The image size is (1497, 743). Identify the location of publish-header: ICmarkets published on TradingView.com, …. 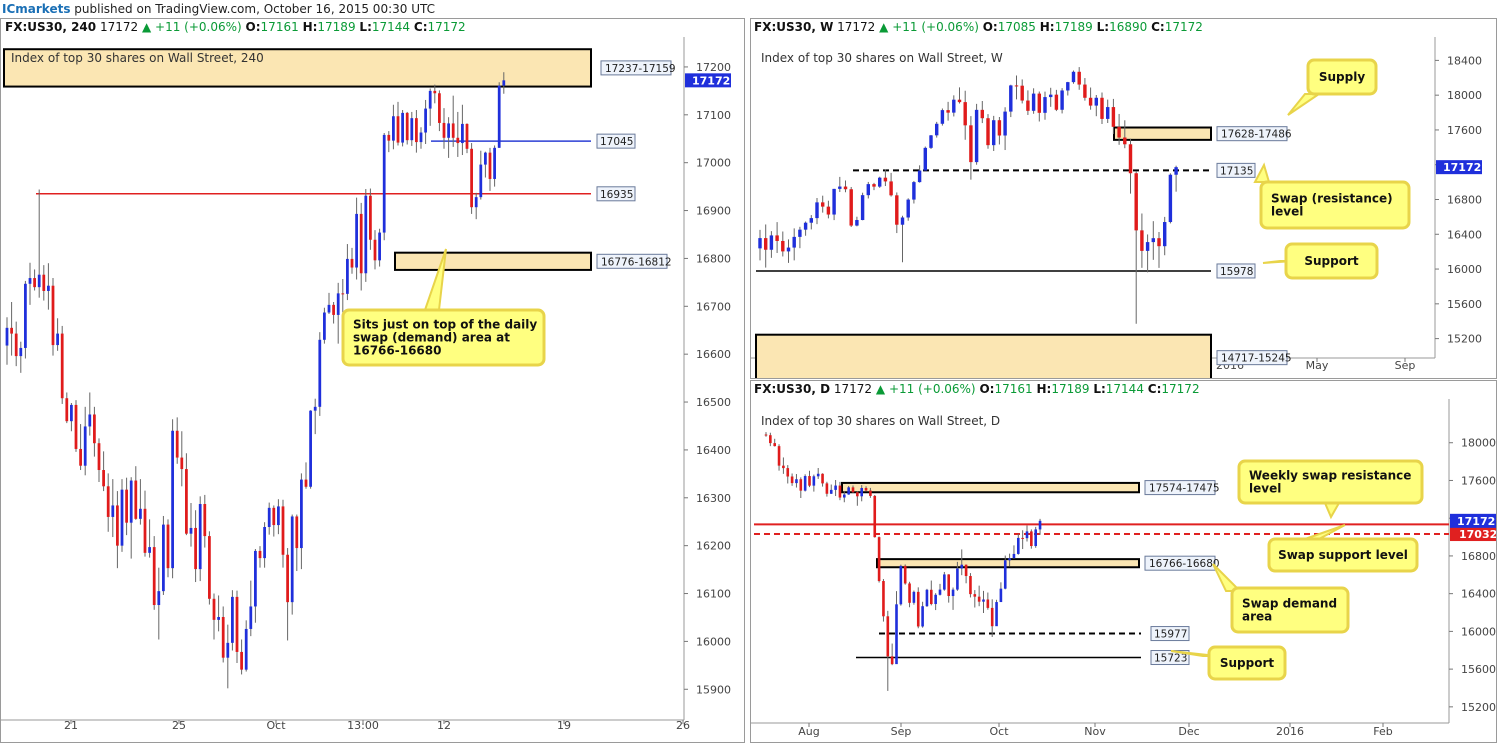
(748, 9).